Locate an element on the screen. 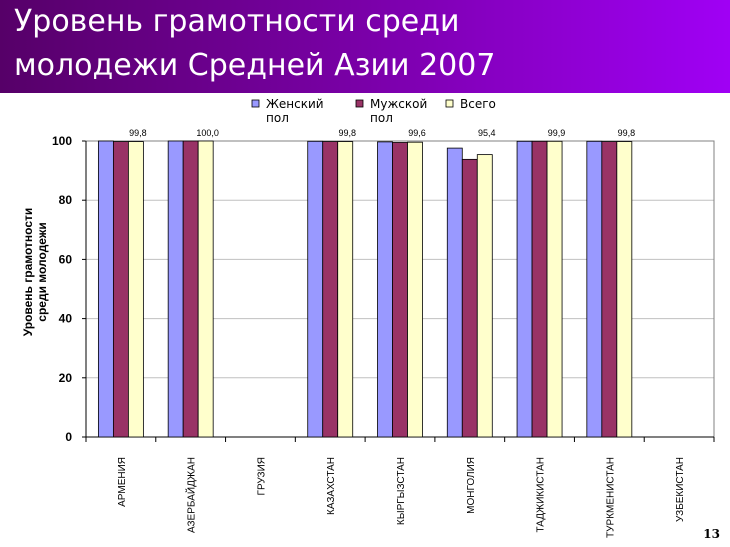  page-number: 13 is located at coordinates (711, 534).